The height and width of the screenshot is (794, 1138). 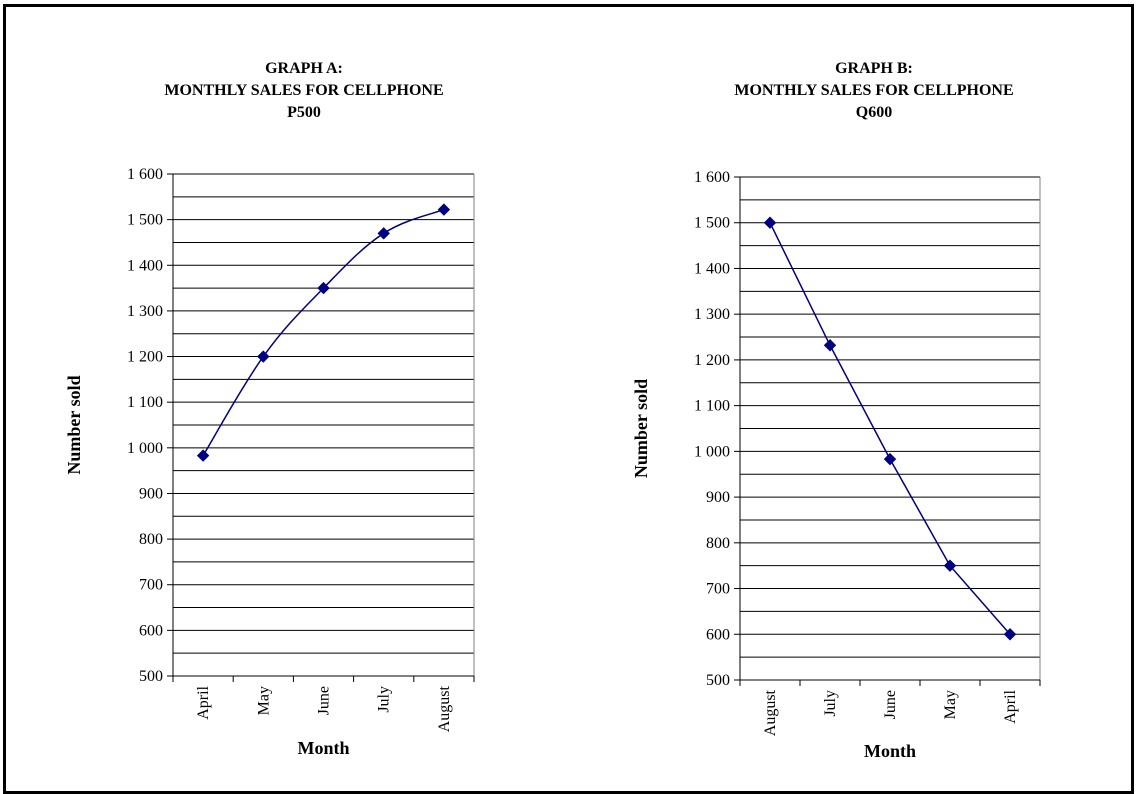 What do you see at coordinates (874, 112) in the screenshot?
I see `chart-title-line: Q600` at bounding box center [874, 112].